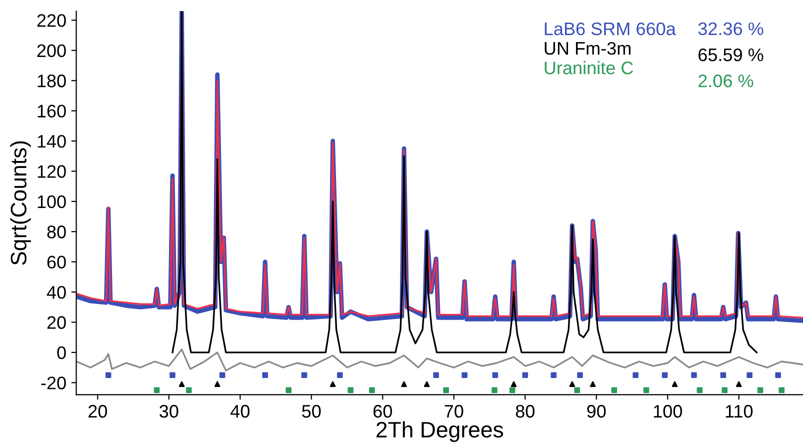 This screenshot has width=803, height=446. Describe the element at coordinates (731, 55) in the screenshot. I see `annotation: 65.59 %` at that location.